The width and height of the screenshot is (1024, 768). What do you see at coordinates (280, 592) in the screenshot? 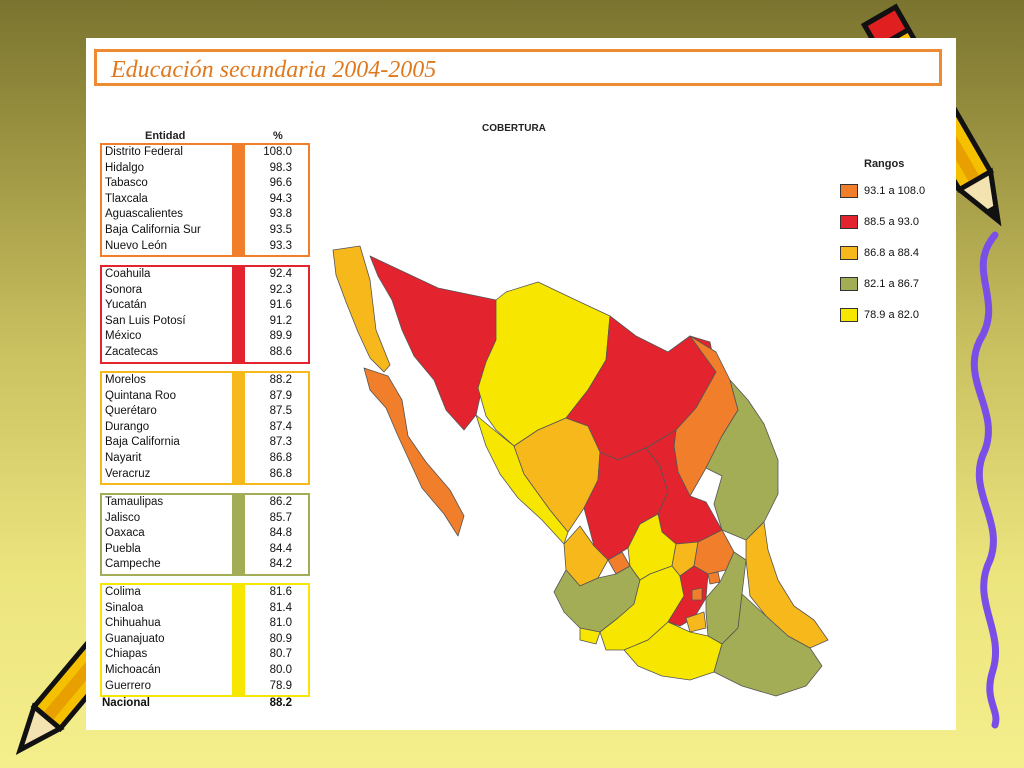
I see `entity-percent: 81.6` at bounding box center [280, 592].